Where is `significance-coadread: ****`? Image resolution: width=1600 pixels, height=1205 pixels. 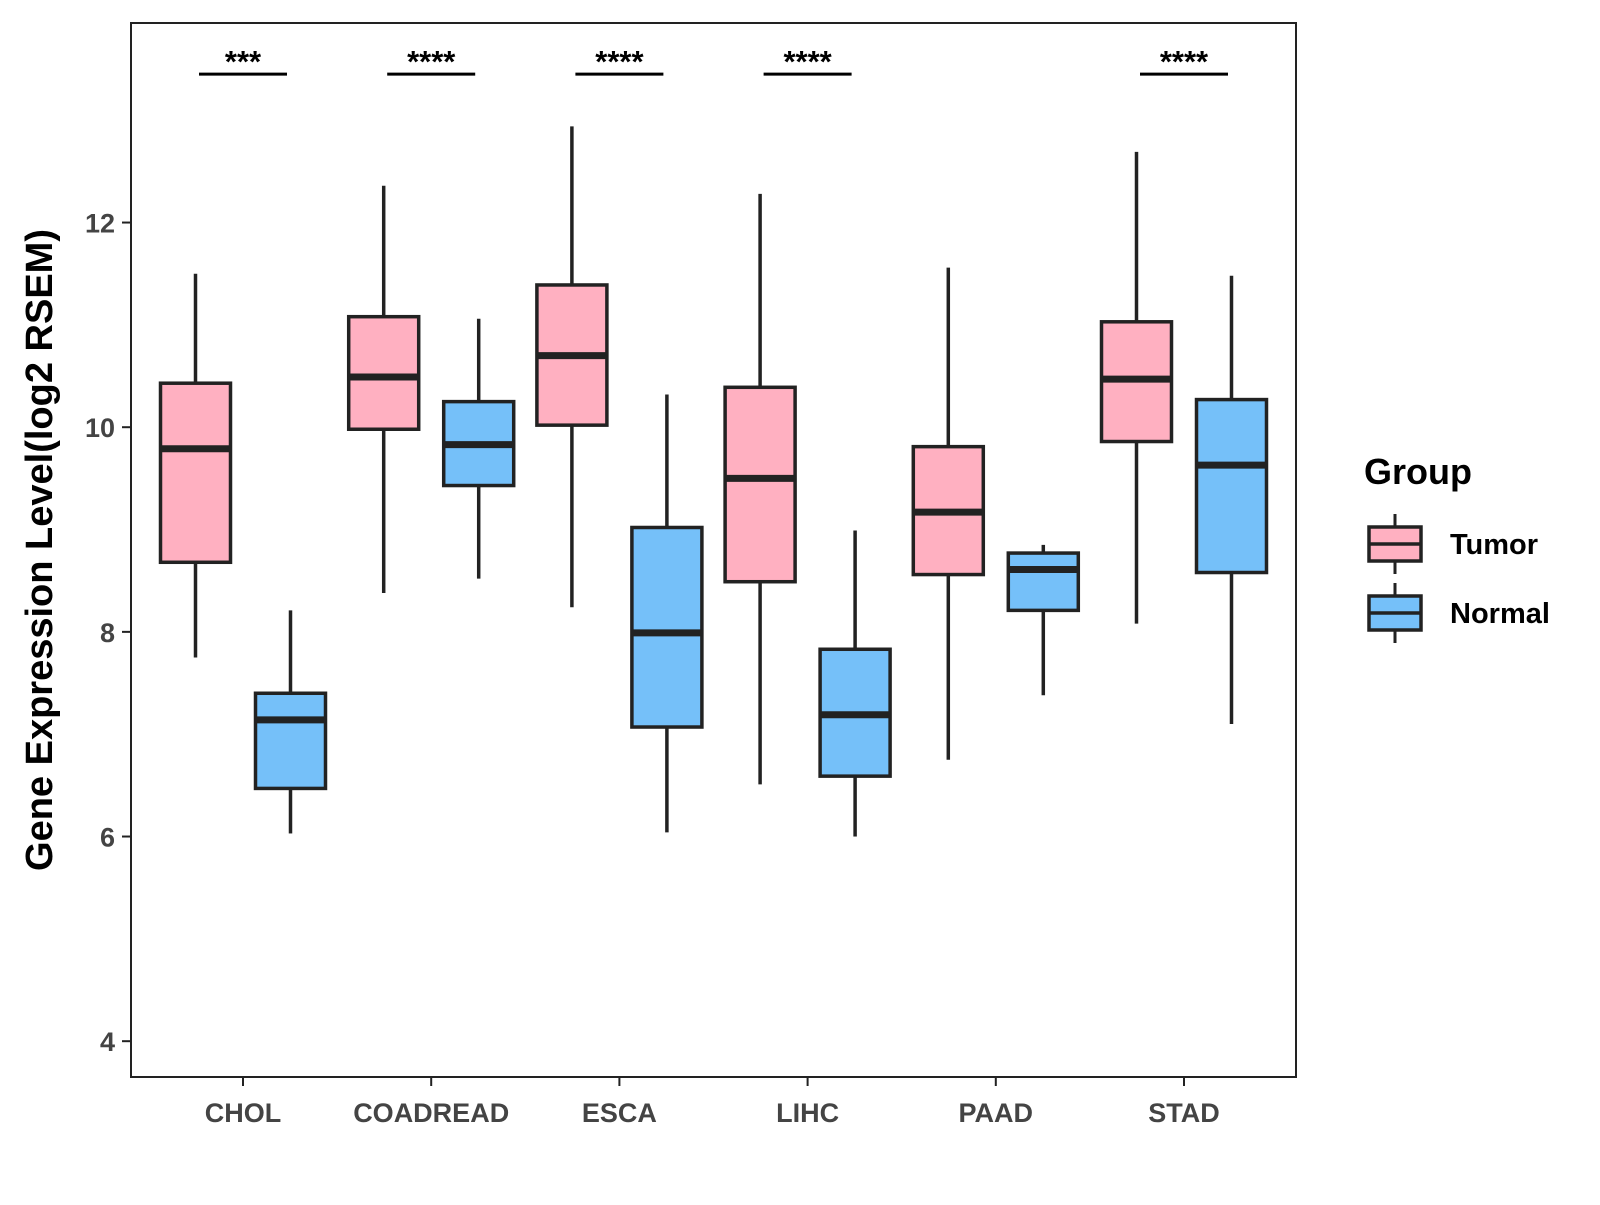 significance-coadread: **** is located at coordinates (431, 61).